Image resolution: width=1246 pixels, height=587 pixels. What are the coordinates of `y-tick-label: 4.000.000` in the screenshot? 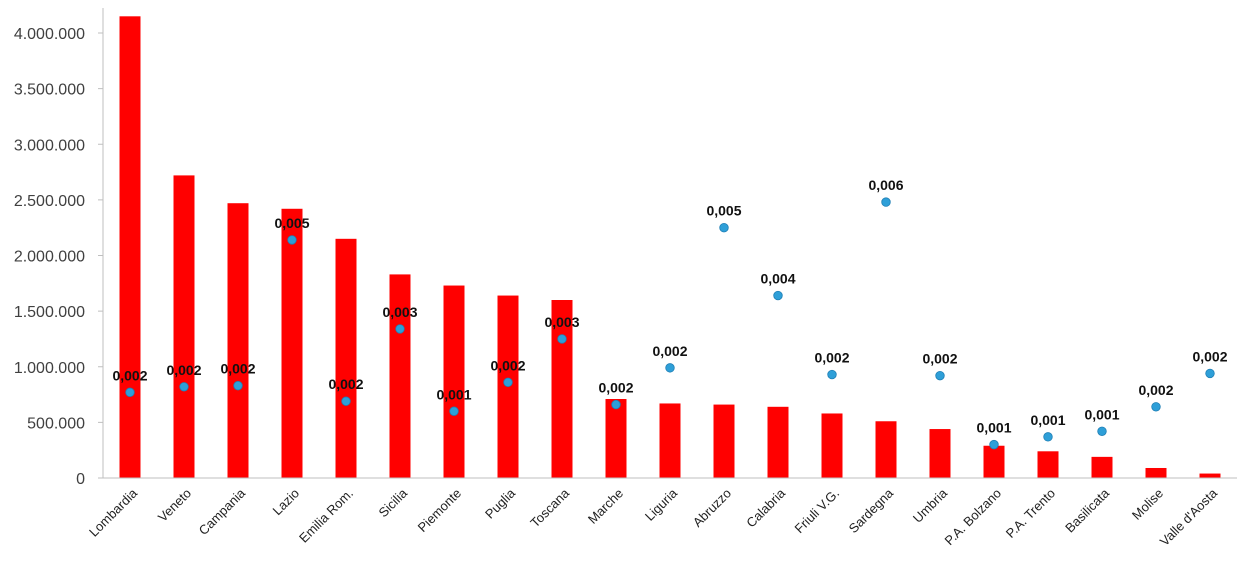 It's located at (49, 34).